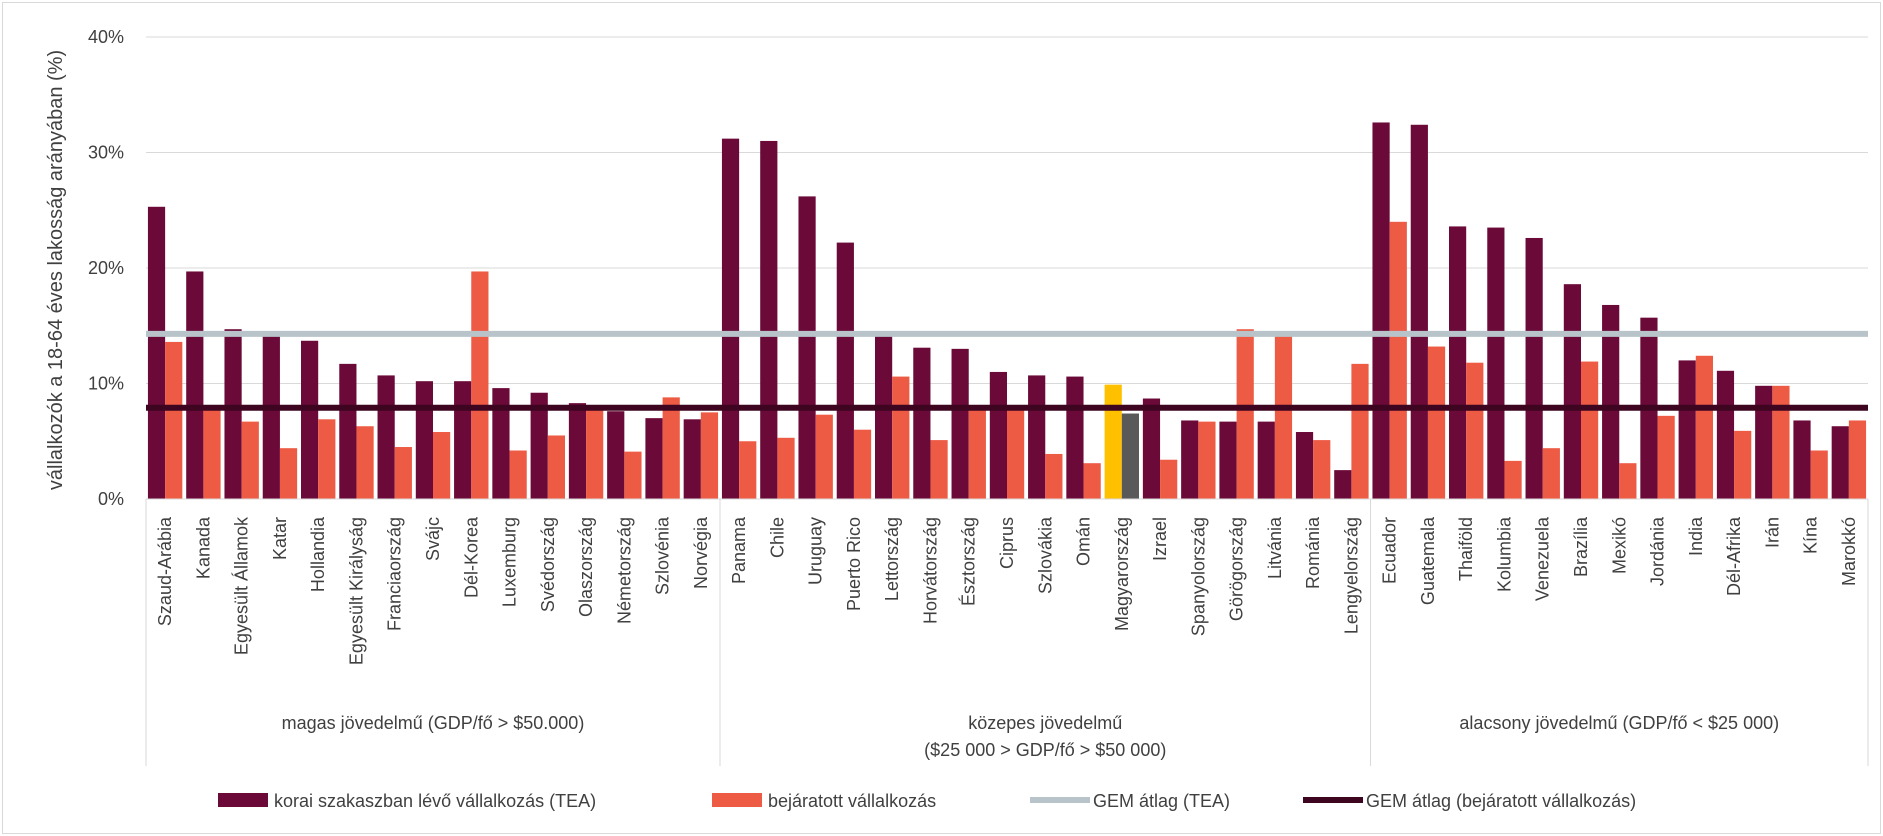 Image resolution: width=1883 pixels, height=836 pixels. Describe the element at coordinates (106, 384) in the screenshot. I see `y-tick-label: 10%` at that location.